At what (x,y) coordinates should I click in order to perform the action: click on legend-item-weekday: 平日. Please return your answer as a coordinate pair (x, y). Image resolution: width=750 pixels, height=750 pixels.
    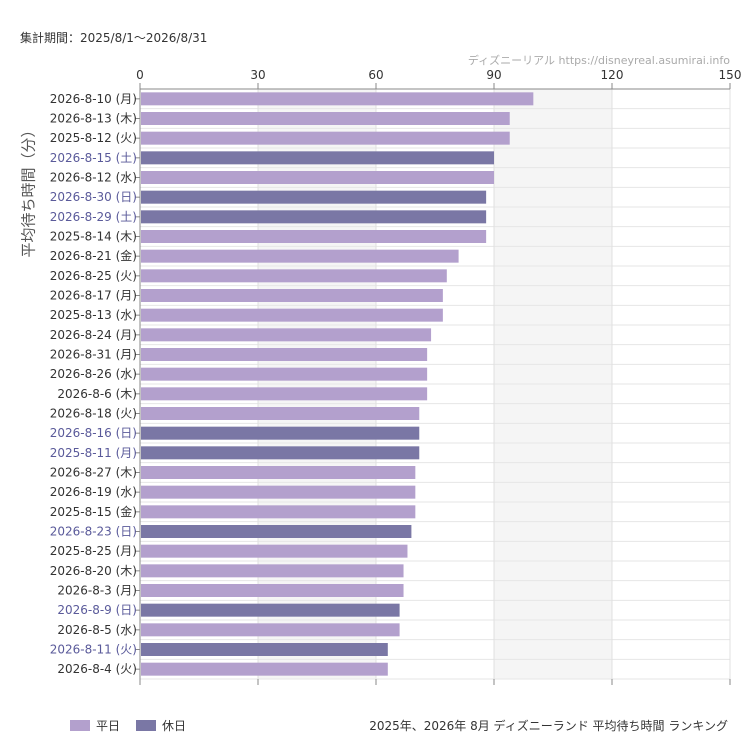
    Looking at the image, I should click on (95, 725).